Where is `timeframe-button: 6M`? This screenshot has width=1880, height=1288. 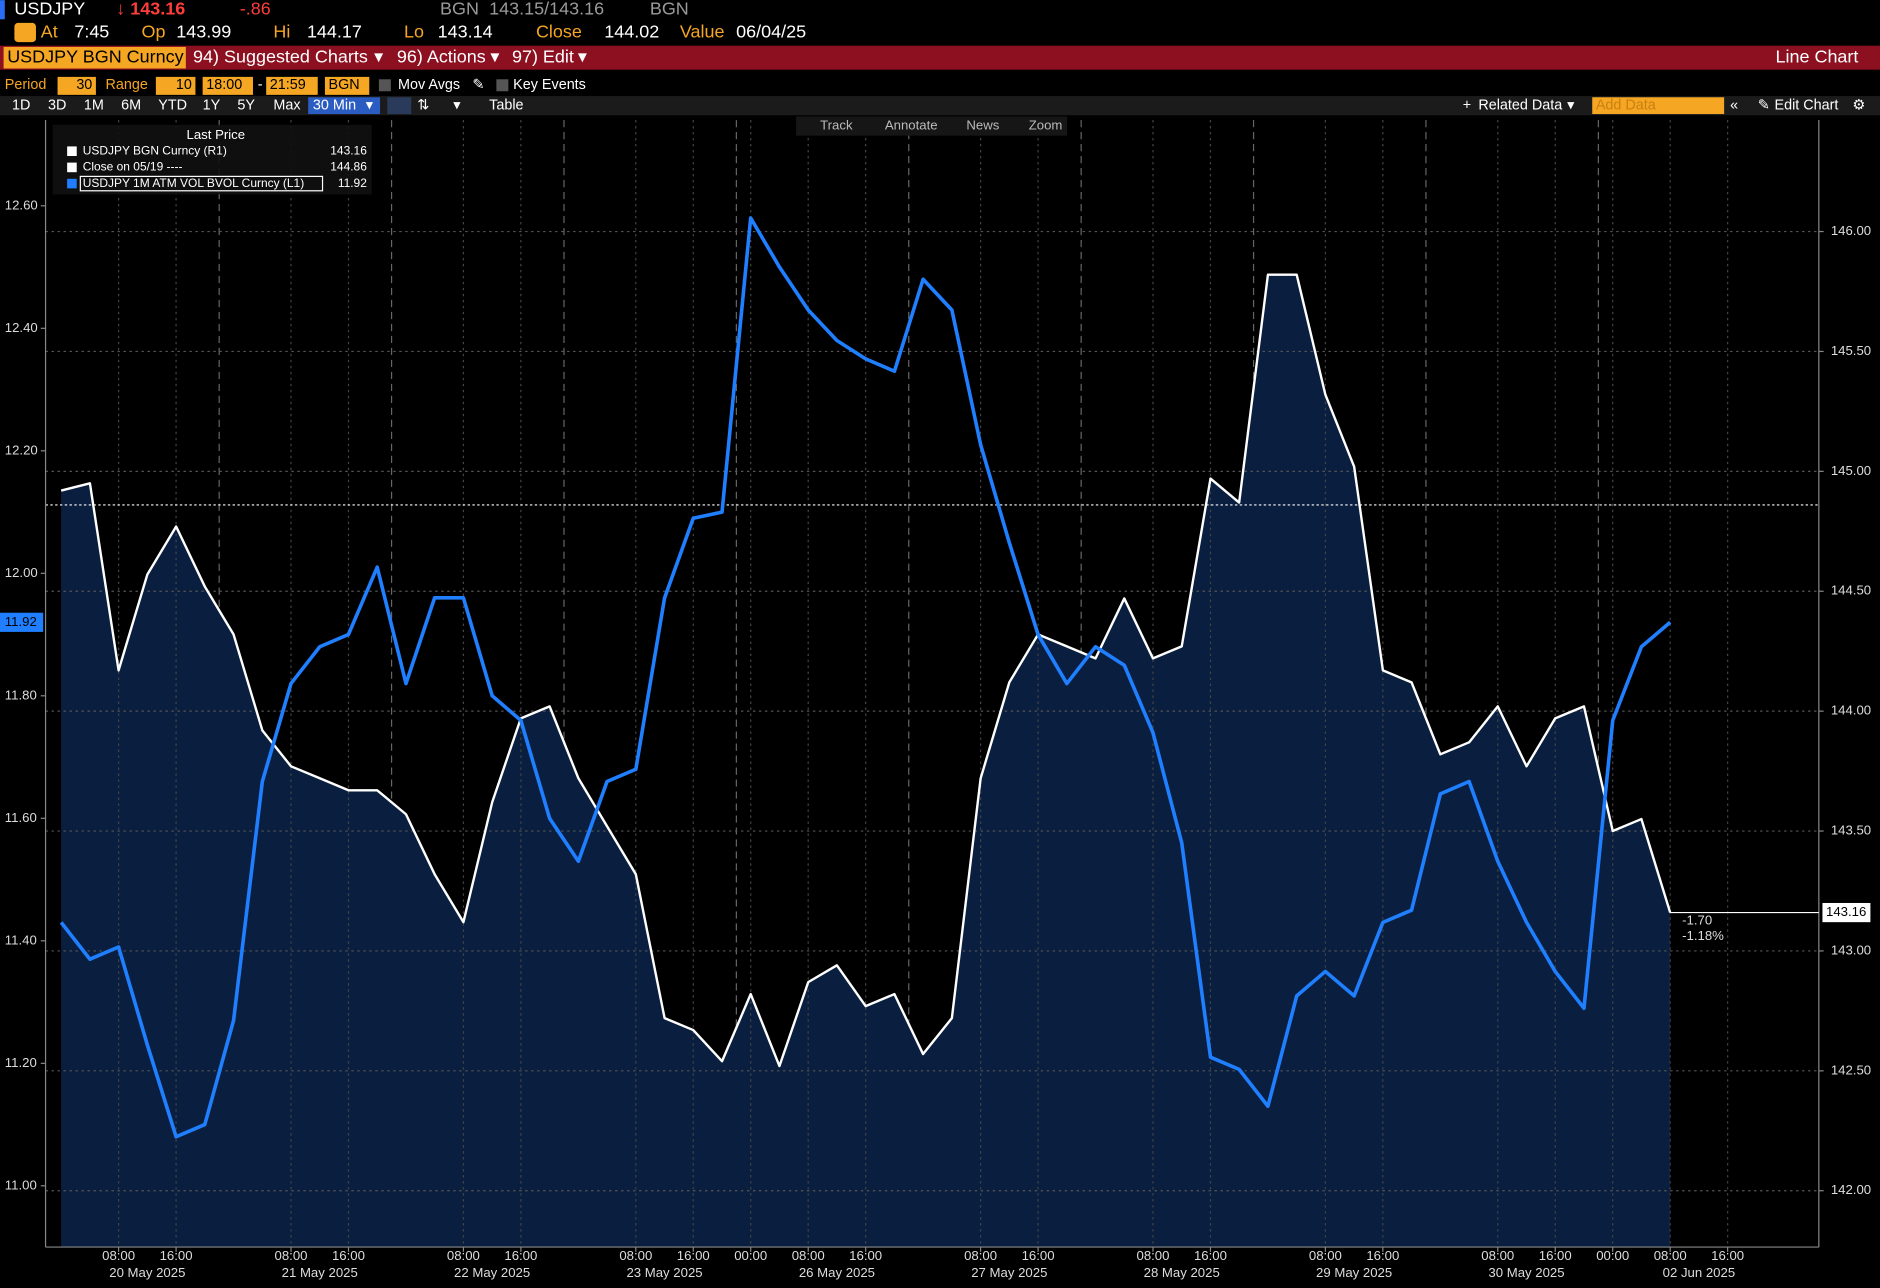 timeframe-button: 6M is located at coordinates (131, 105).